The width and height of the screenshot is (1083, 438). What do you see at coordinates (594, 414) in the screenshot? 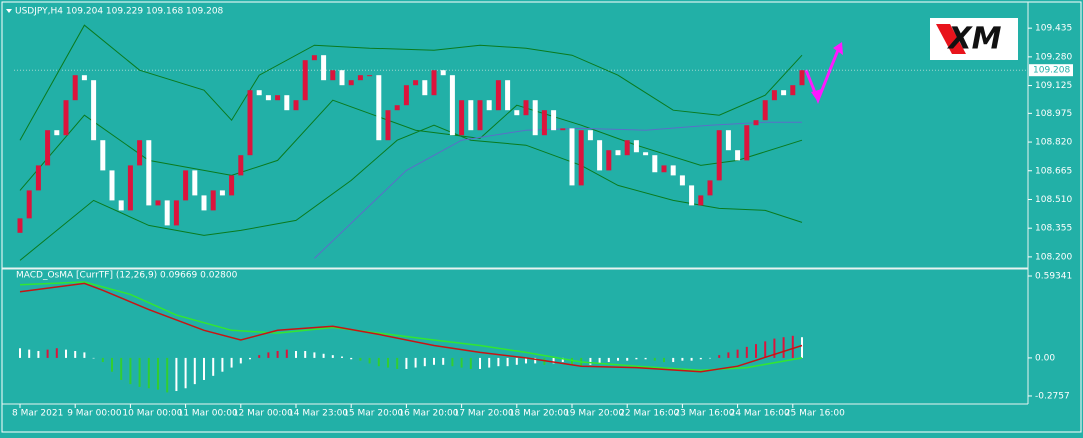
I see `x-tick-label: 19 Mar 20:00` at bounding box center [594, 414].